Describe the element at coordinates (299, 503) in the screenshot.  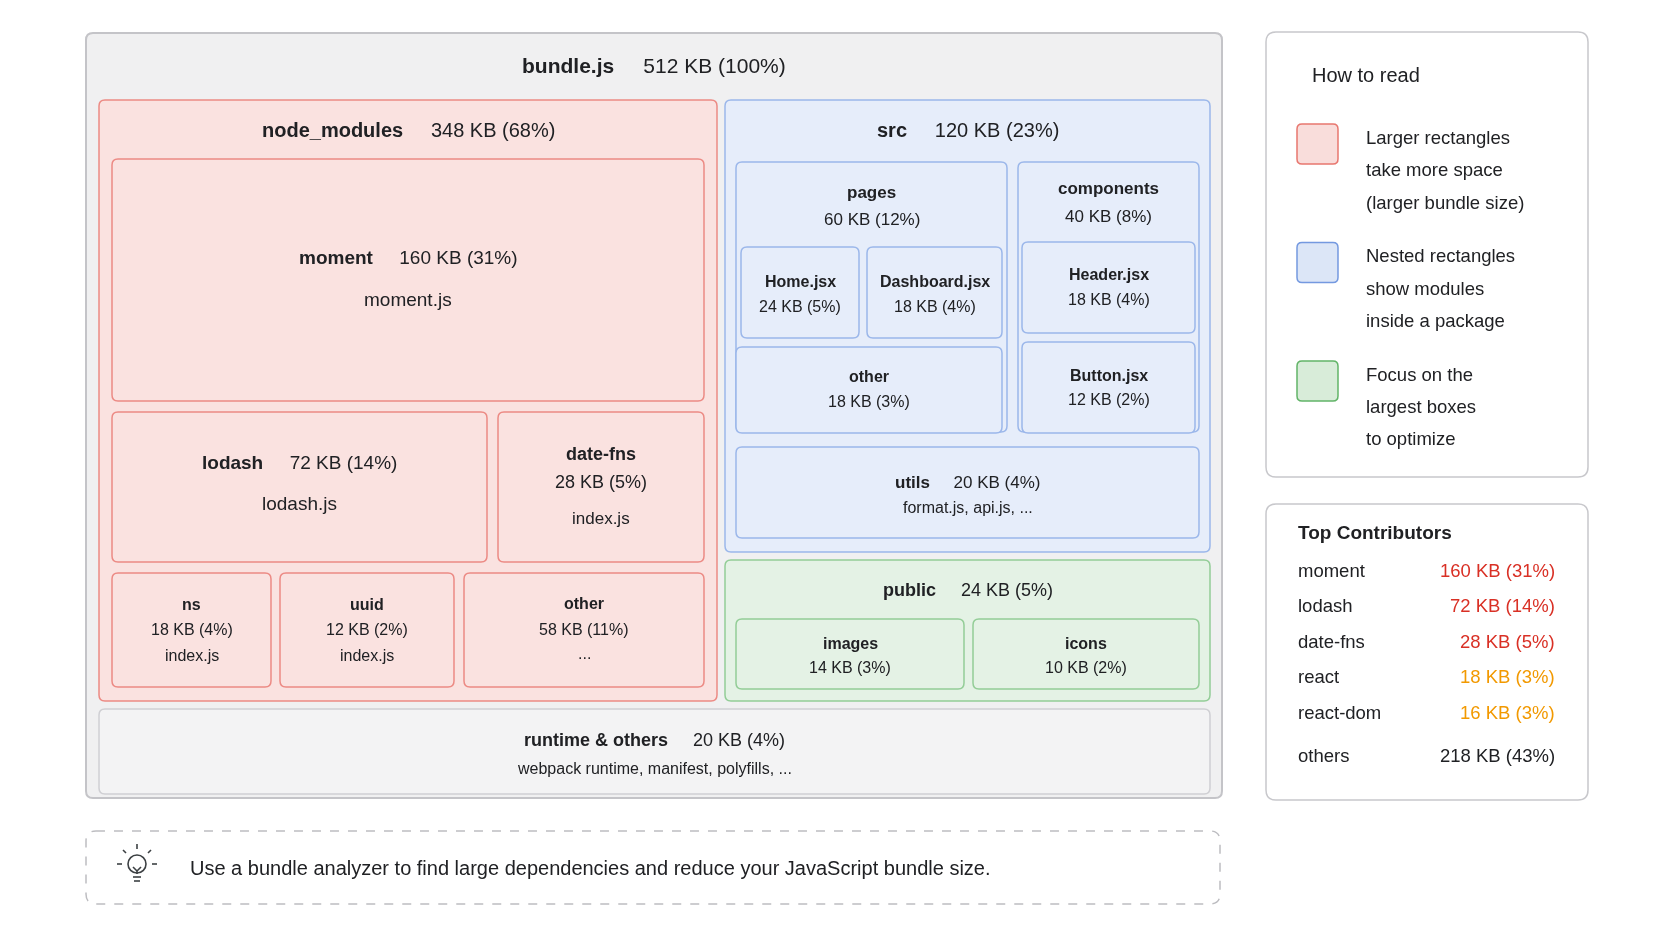
I see `text: lodash.js` at that location.